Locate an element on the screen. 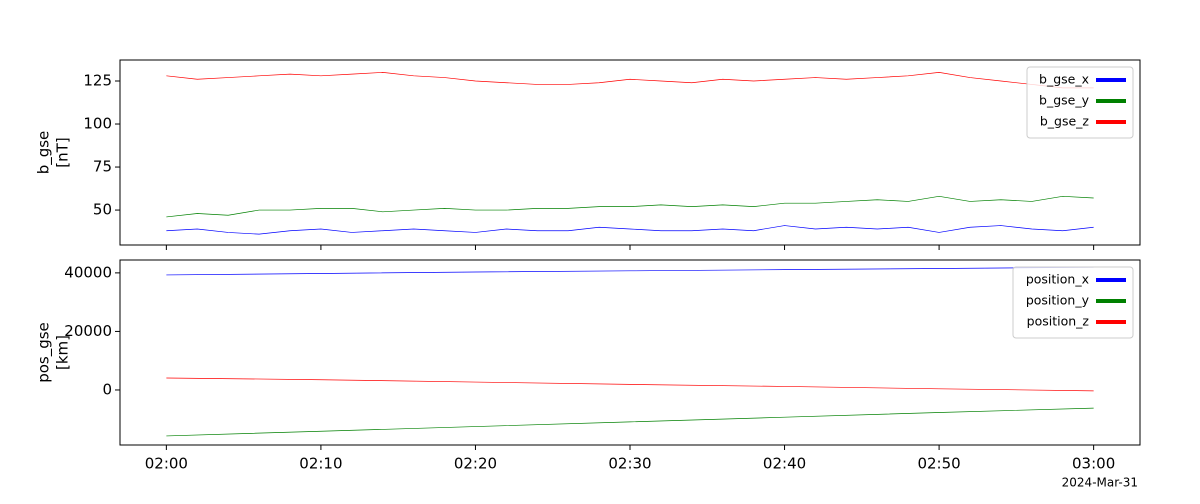 The height and width of the screenshot is (504, 1200). x-tick-label: 03:00 is located at coordinates (1093, 464).